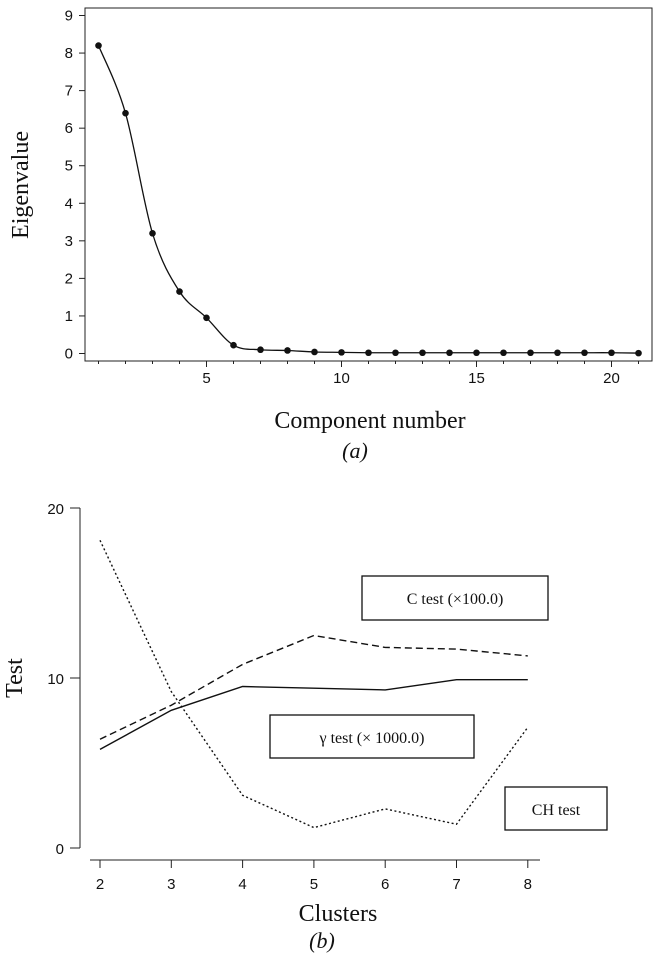 This screenshot has height=957, width=660. I want to click on y-tick-label: 8, so click(69, 53).